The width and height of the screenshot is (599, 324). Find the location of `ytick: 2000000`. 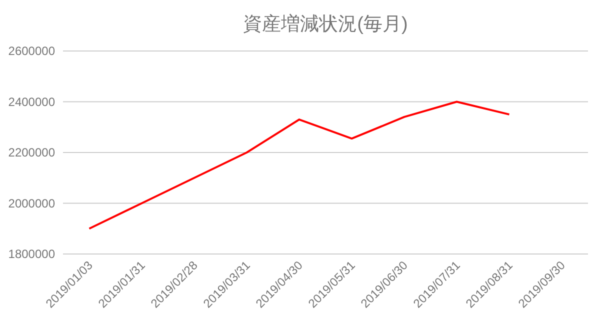

ytick: 2000000 is located at coordinates (31, 203).